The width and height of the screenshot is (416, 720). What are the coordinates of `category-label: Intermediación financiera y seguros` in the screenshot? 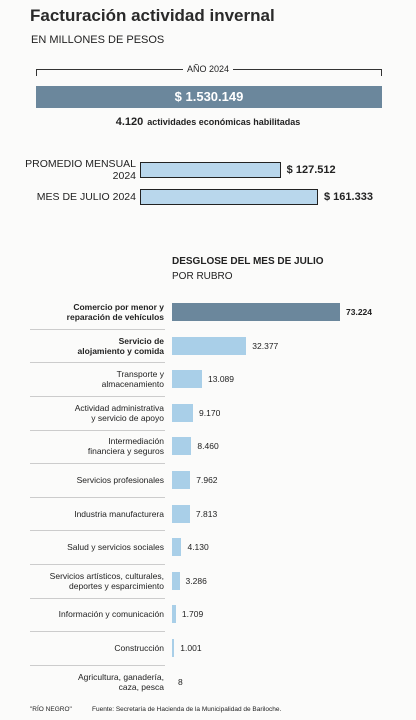 It's located at (125, 446).